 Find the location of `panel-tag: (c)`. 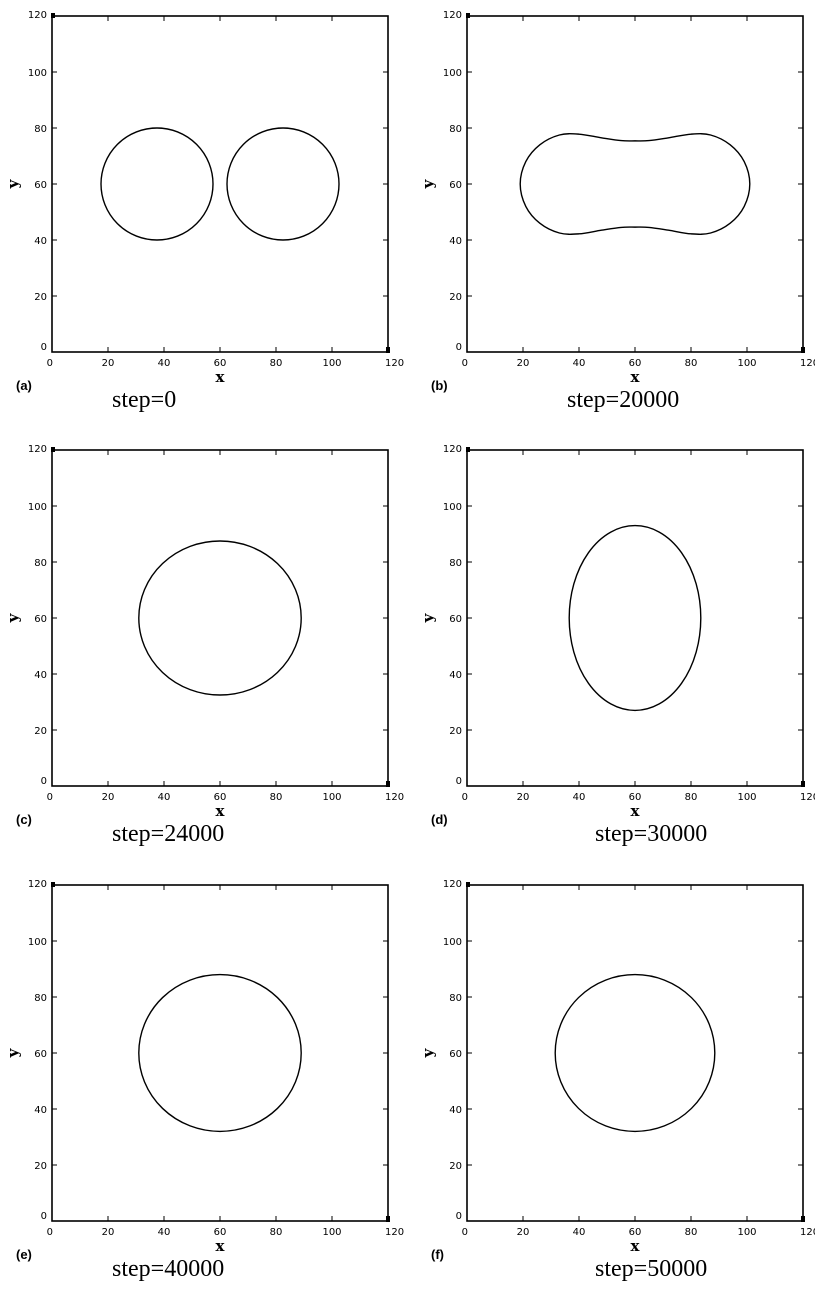

panel-tag: (c) is located at coordinates (24, 819).